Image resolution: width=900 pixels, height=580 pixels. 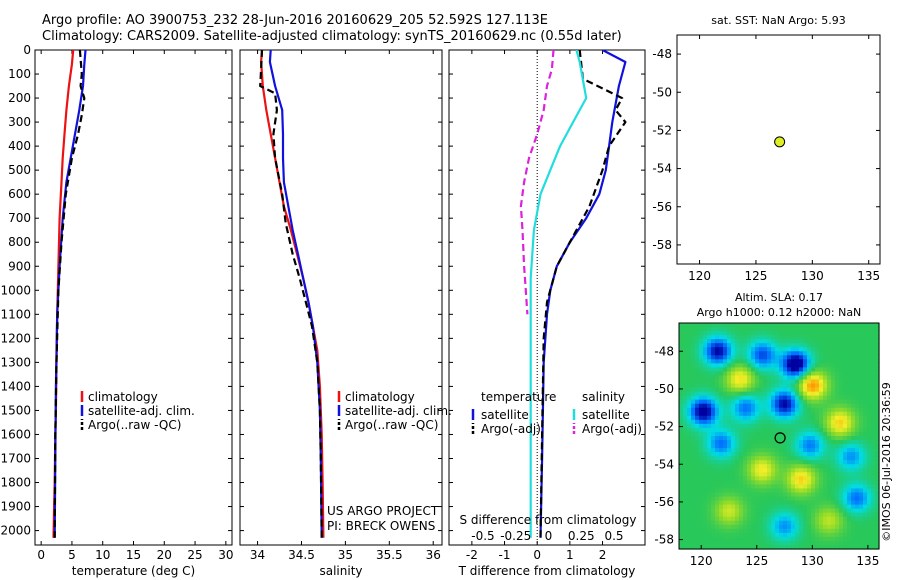 I want to click on panel-2-series-group, so click(x=292, y=294).